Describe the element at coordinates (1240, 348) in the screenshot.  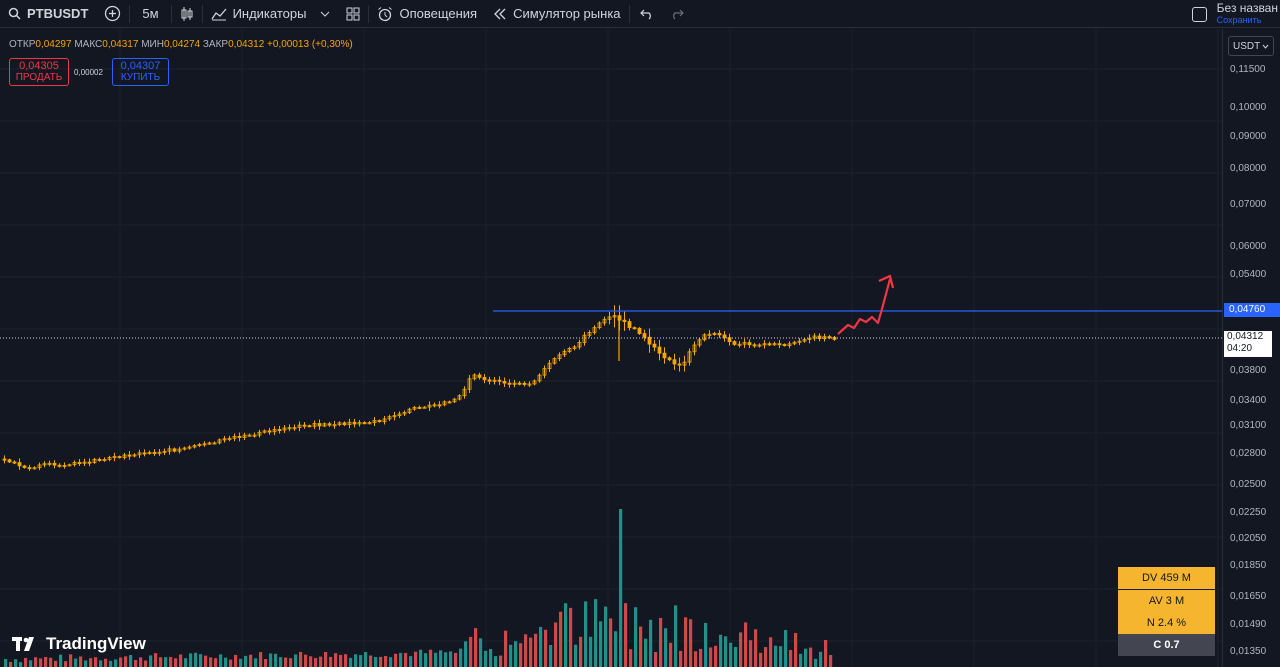
I see `bar-countdown: 04:20` at that location.